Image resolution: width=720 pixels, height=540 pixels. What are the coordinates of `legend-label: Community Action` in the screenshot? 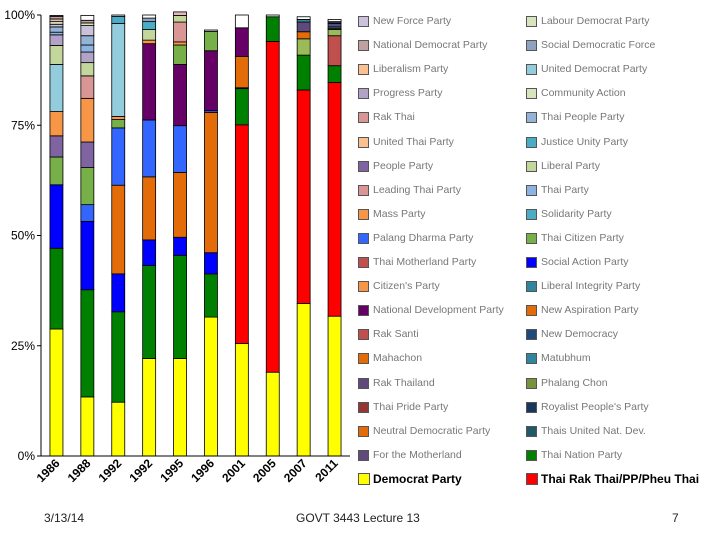 It's located at (583, 93).